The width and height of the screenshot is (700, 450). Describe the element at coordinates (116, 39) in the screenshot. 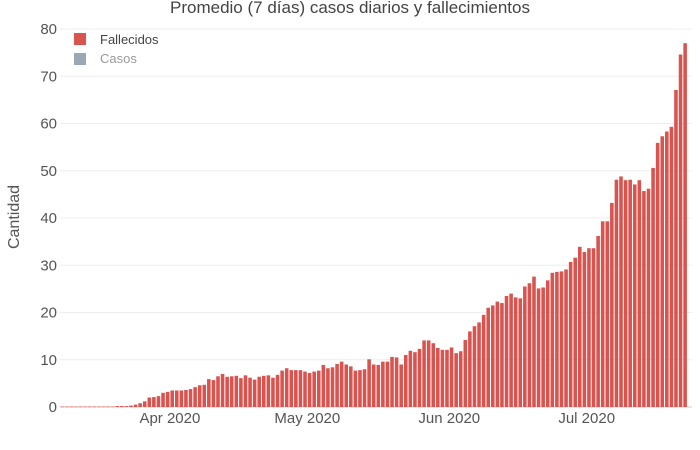

I see `legend-item-fallecidos: Fallecidos` at that location.